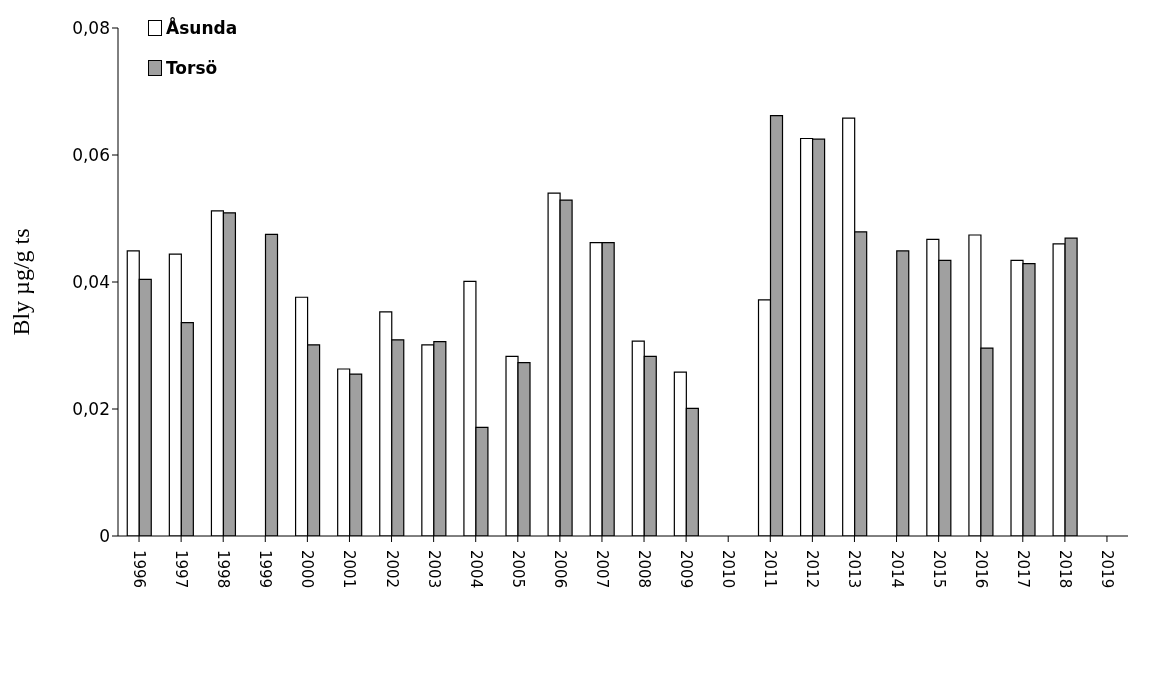 The height and width of the screenshot is (700, 1162). I want to click on y-tick-label: 0,02, so click(91, 409).